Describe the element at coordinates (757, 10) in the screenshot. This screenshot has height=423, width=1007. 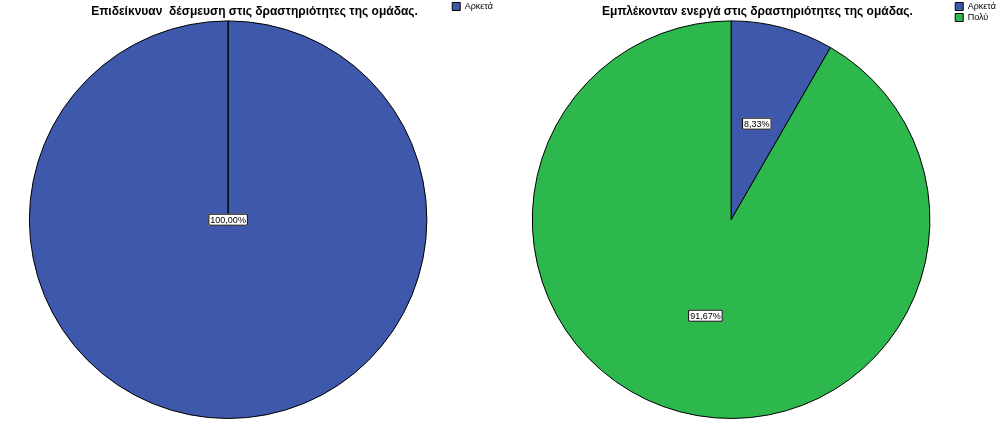
I see `chart-title: Εμπλέκονταν ενεργά στις δραστηριότητες της ομάδας.` at that location.